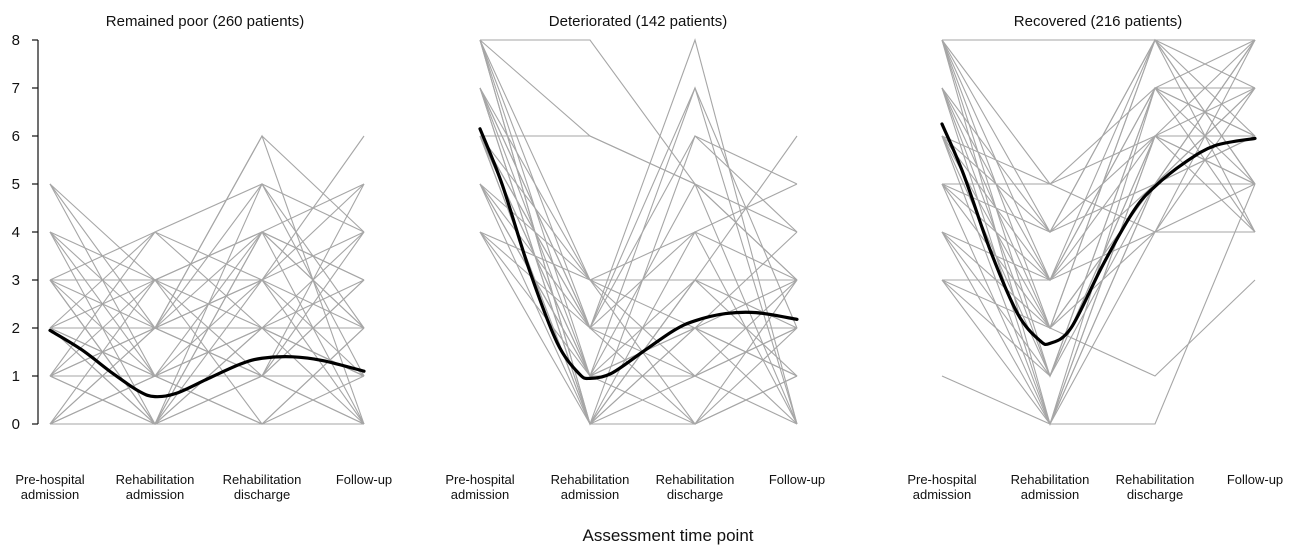  I want to click on panel-2-mean-line, so click(638, 254).